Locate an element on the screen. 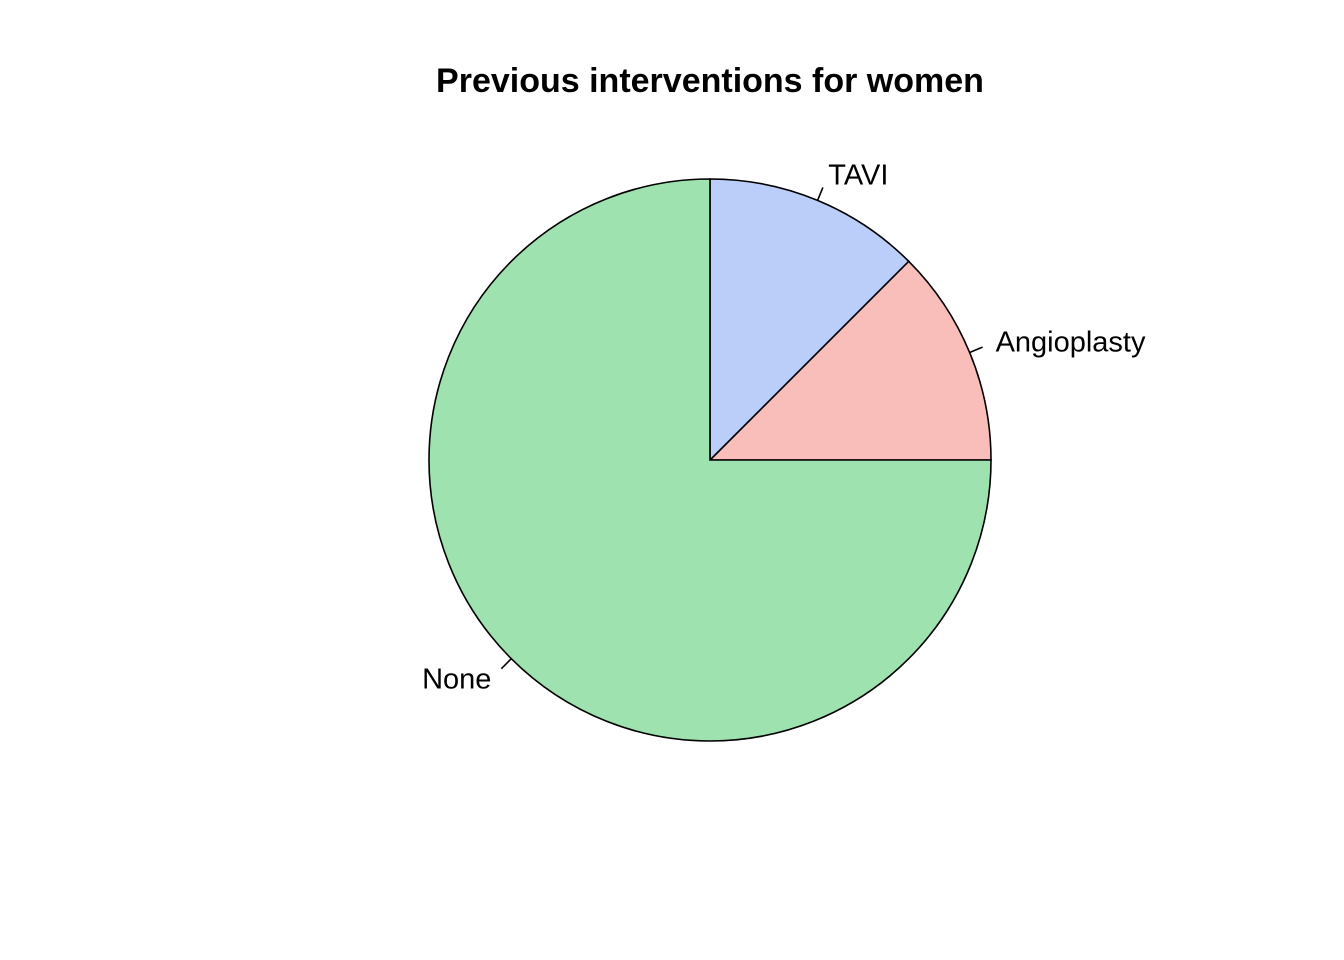  pie-slice-angioplasty is located at coordinates (850, 360).